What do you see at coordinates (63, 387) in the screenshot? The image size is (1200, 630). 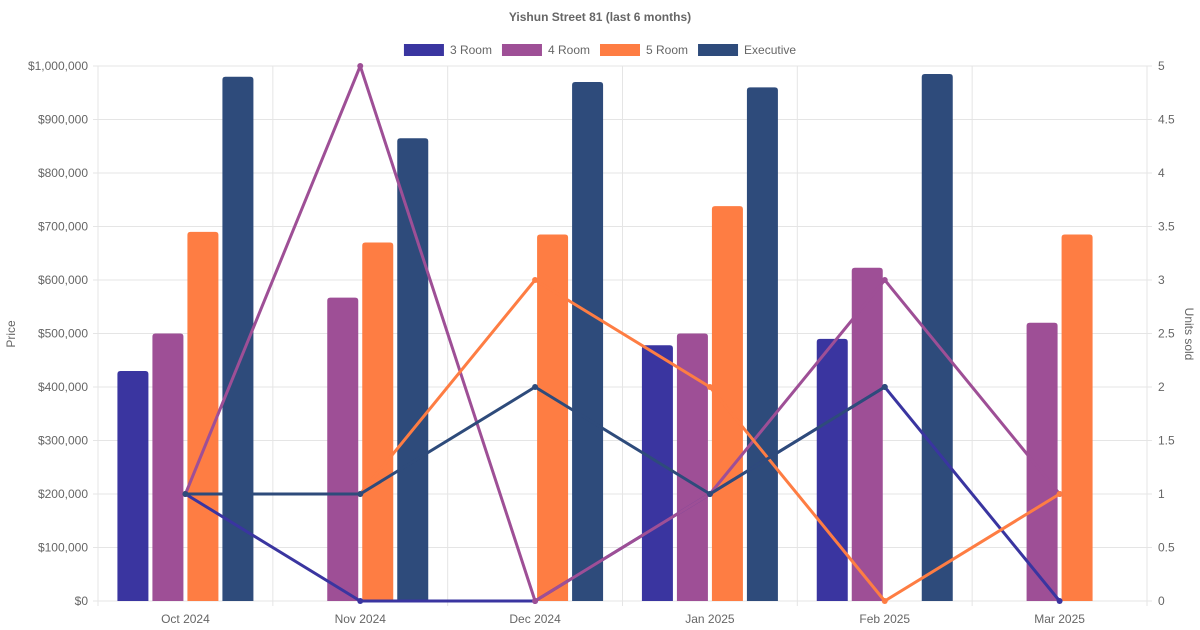 I see `y-tick-label-left: $400,000` at bounding box center [63, 387].